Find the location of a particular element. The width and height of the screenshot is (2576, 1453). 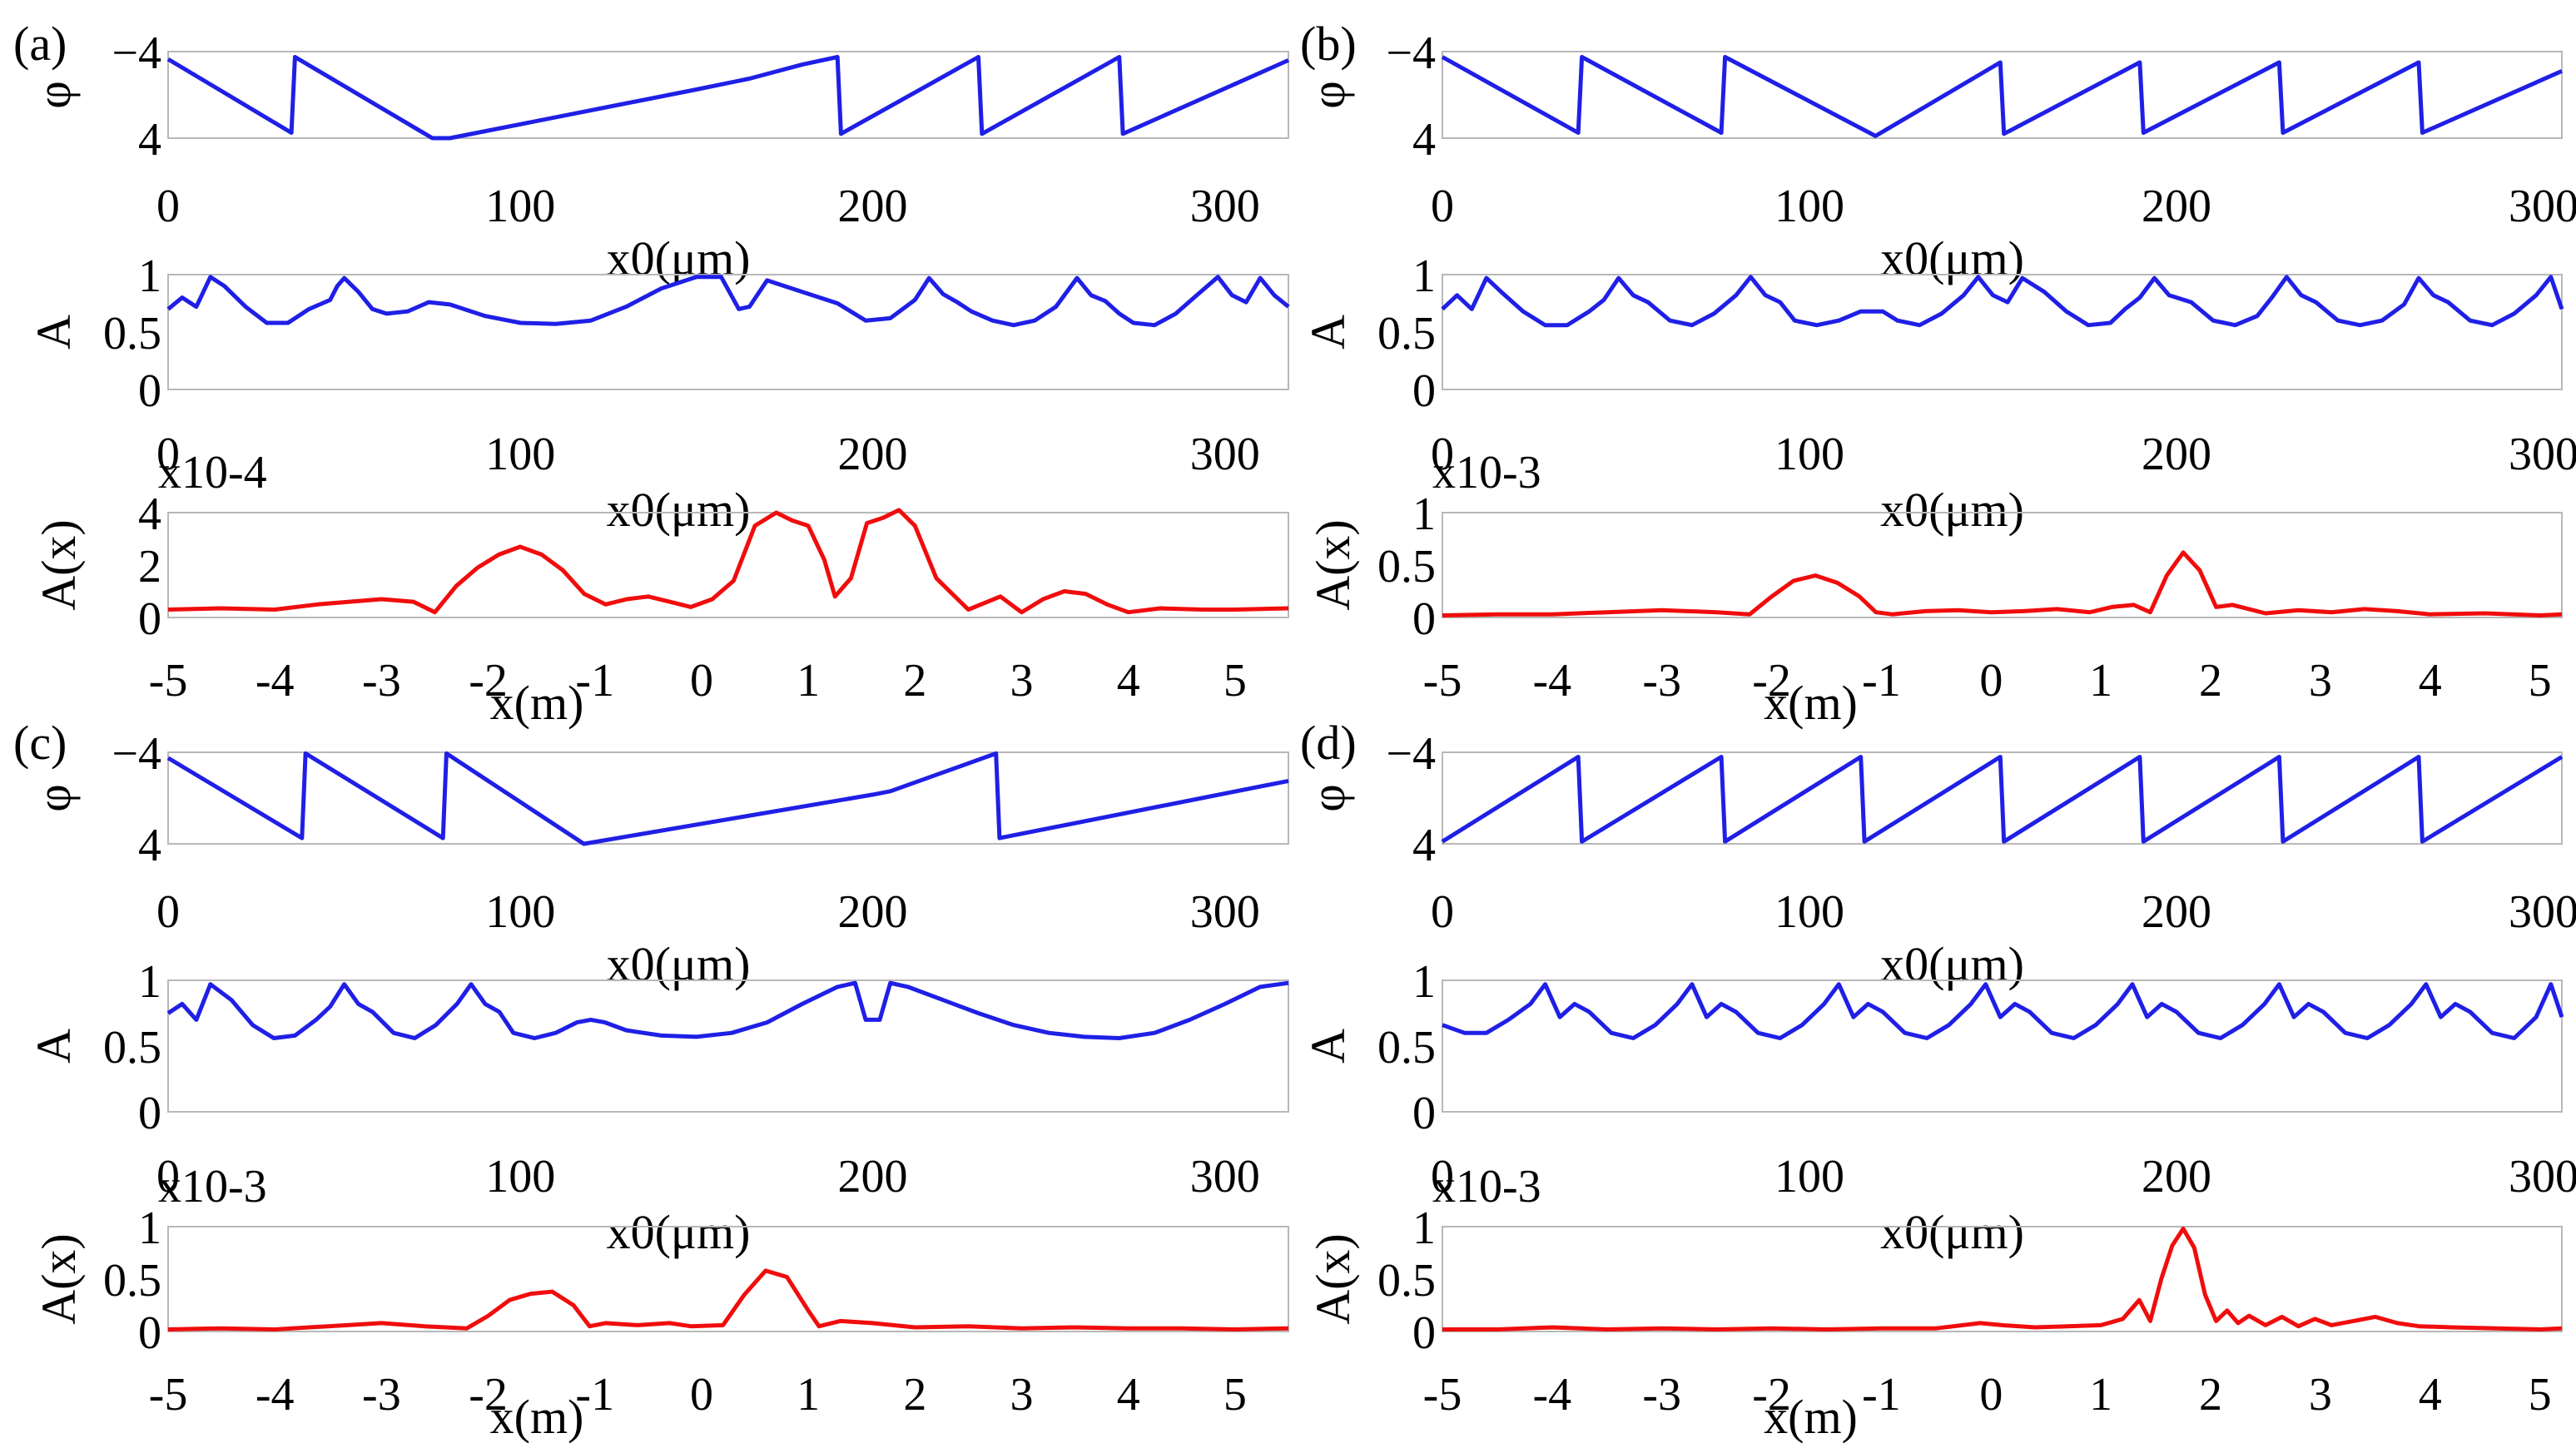

b-field-xtick-8: 3 is located at coordinates (2320, 681).